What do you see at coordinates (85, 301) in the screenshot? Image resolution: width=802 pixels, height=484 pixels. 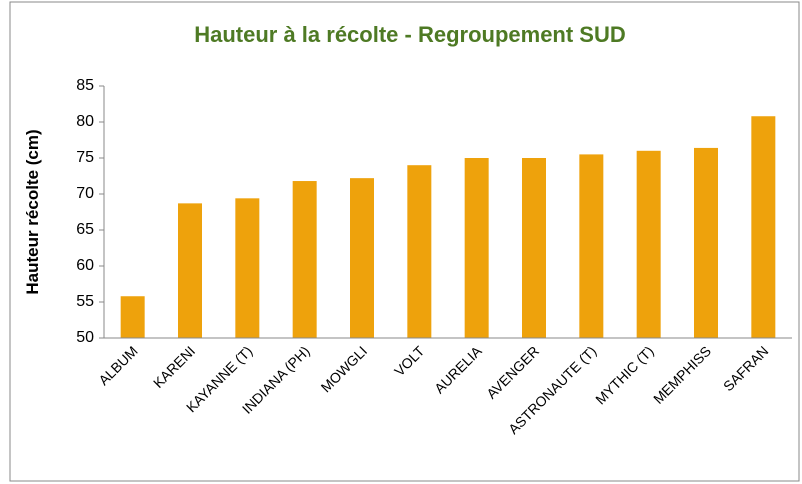 I see `y-tick-label: 55` at bounding box center [85, 301].